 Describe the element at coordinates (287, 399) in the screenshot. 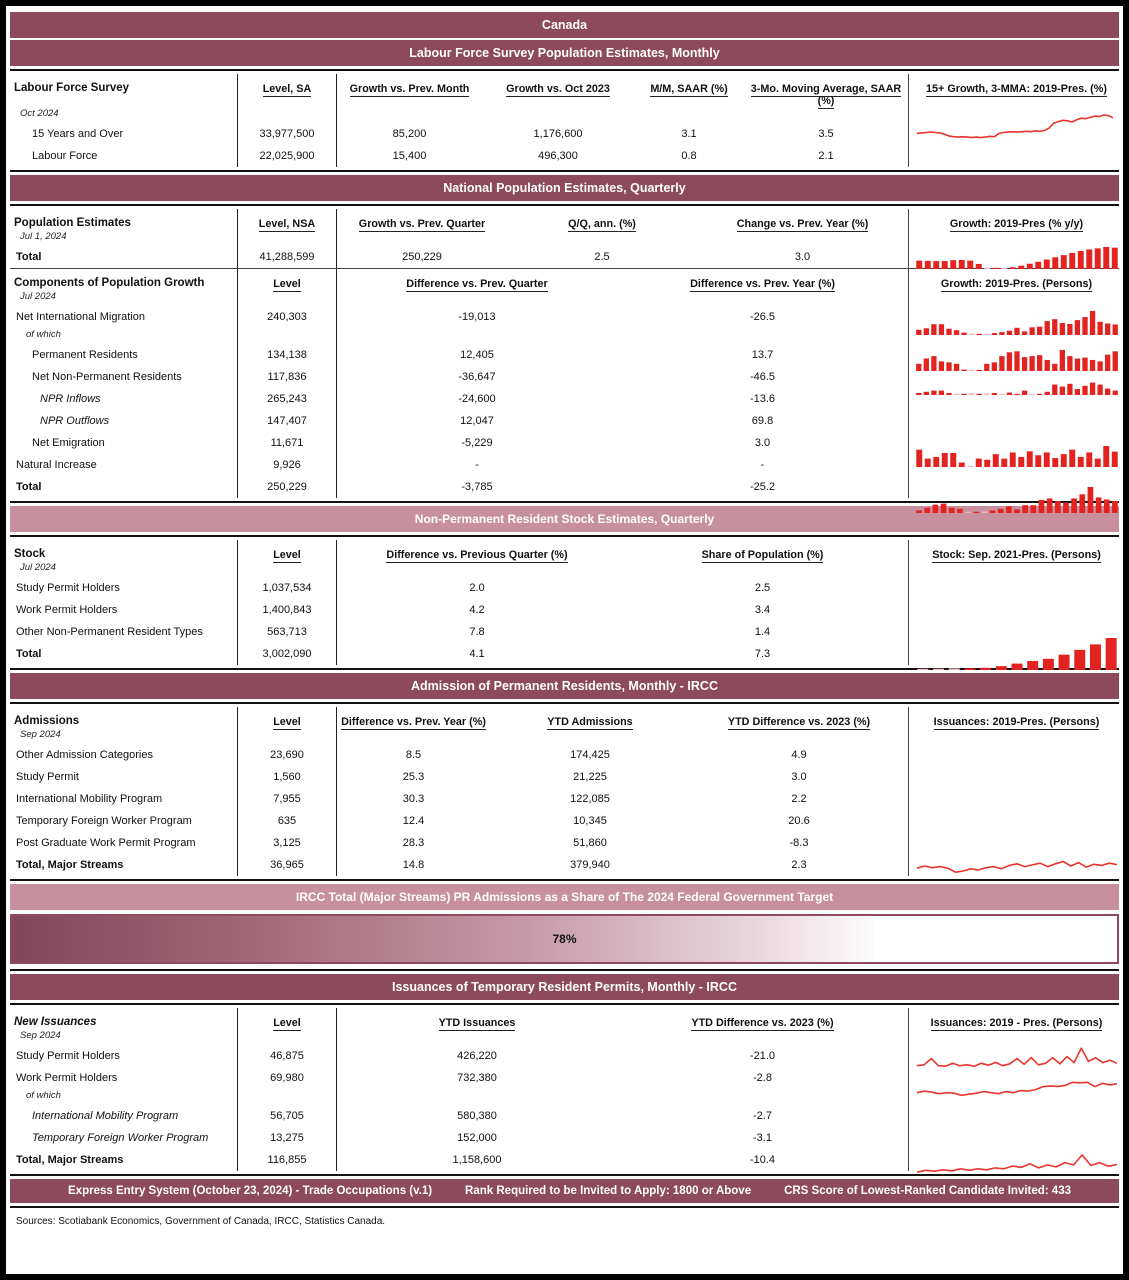

I see `cell: 265,243` at that location.